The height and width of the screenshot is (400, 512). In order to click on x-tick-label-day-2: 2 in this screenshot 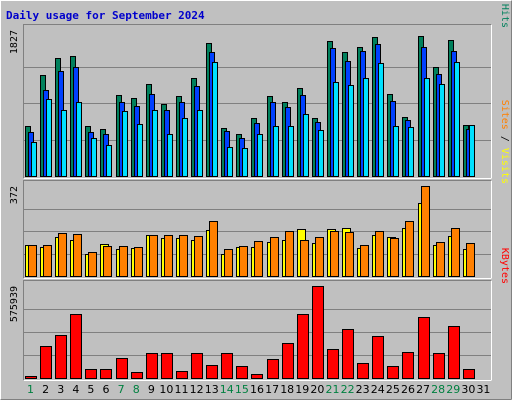, I will do `click(45, 389)`.